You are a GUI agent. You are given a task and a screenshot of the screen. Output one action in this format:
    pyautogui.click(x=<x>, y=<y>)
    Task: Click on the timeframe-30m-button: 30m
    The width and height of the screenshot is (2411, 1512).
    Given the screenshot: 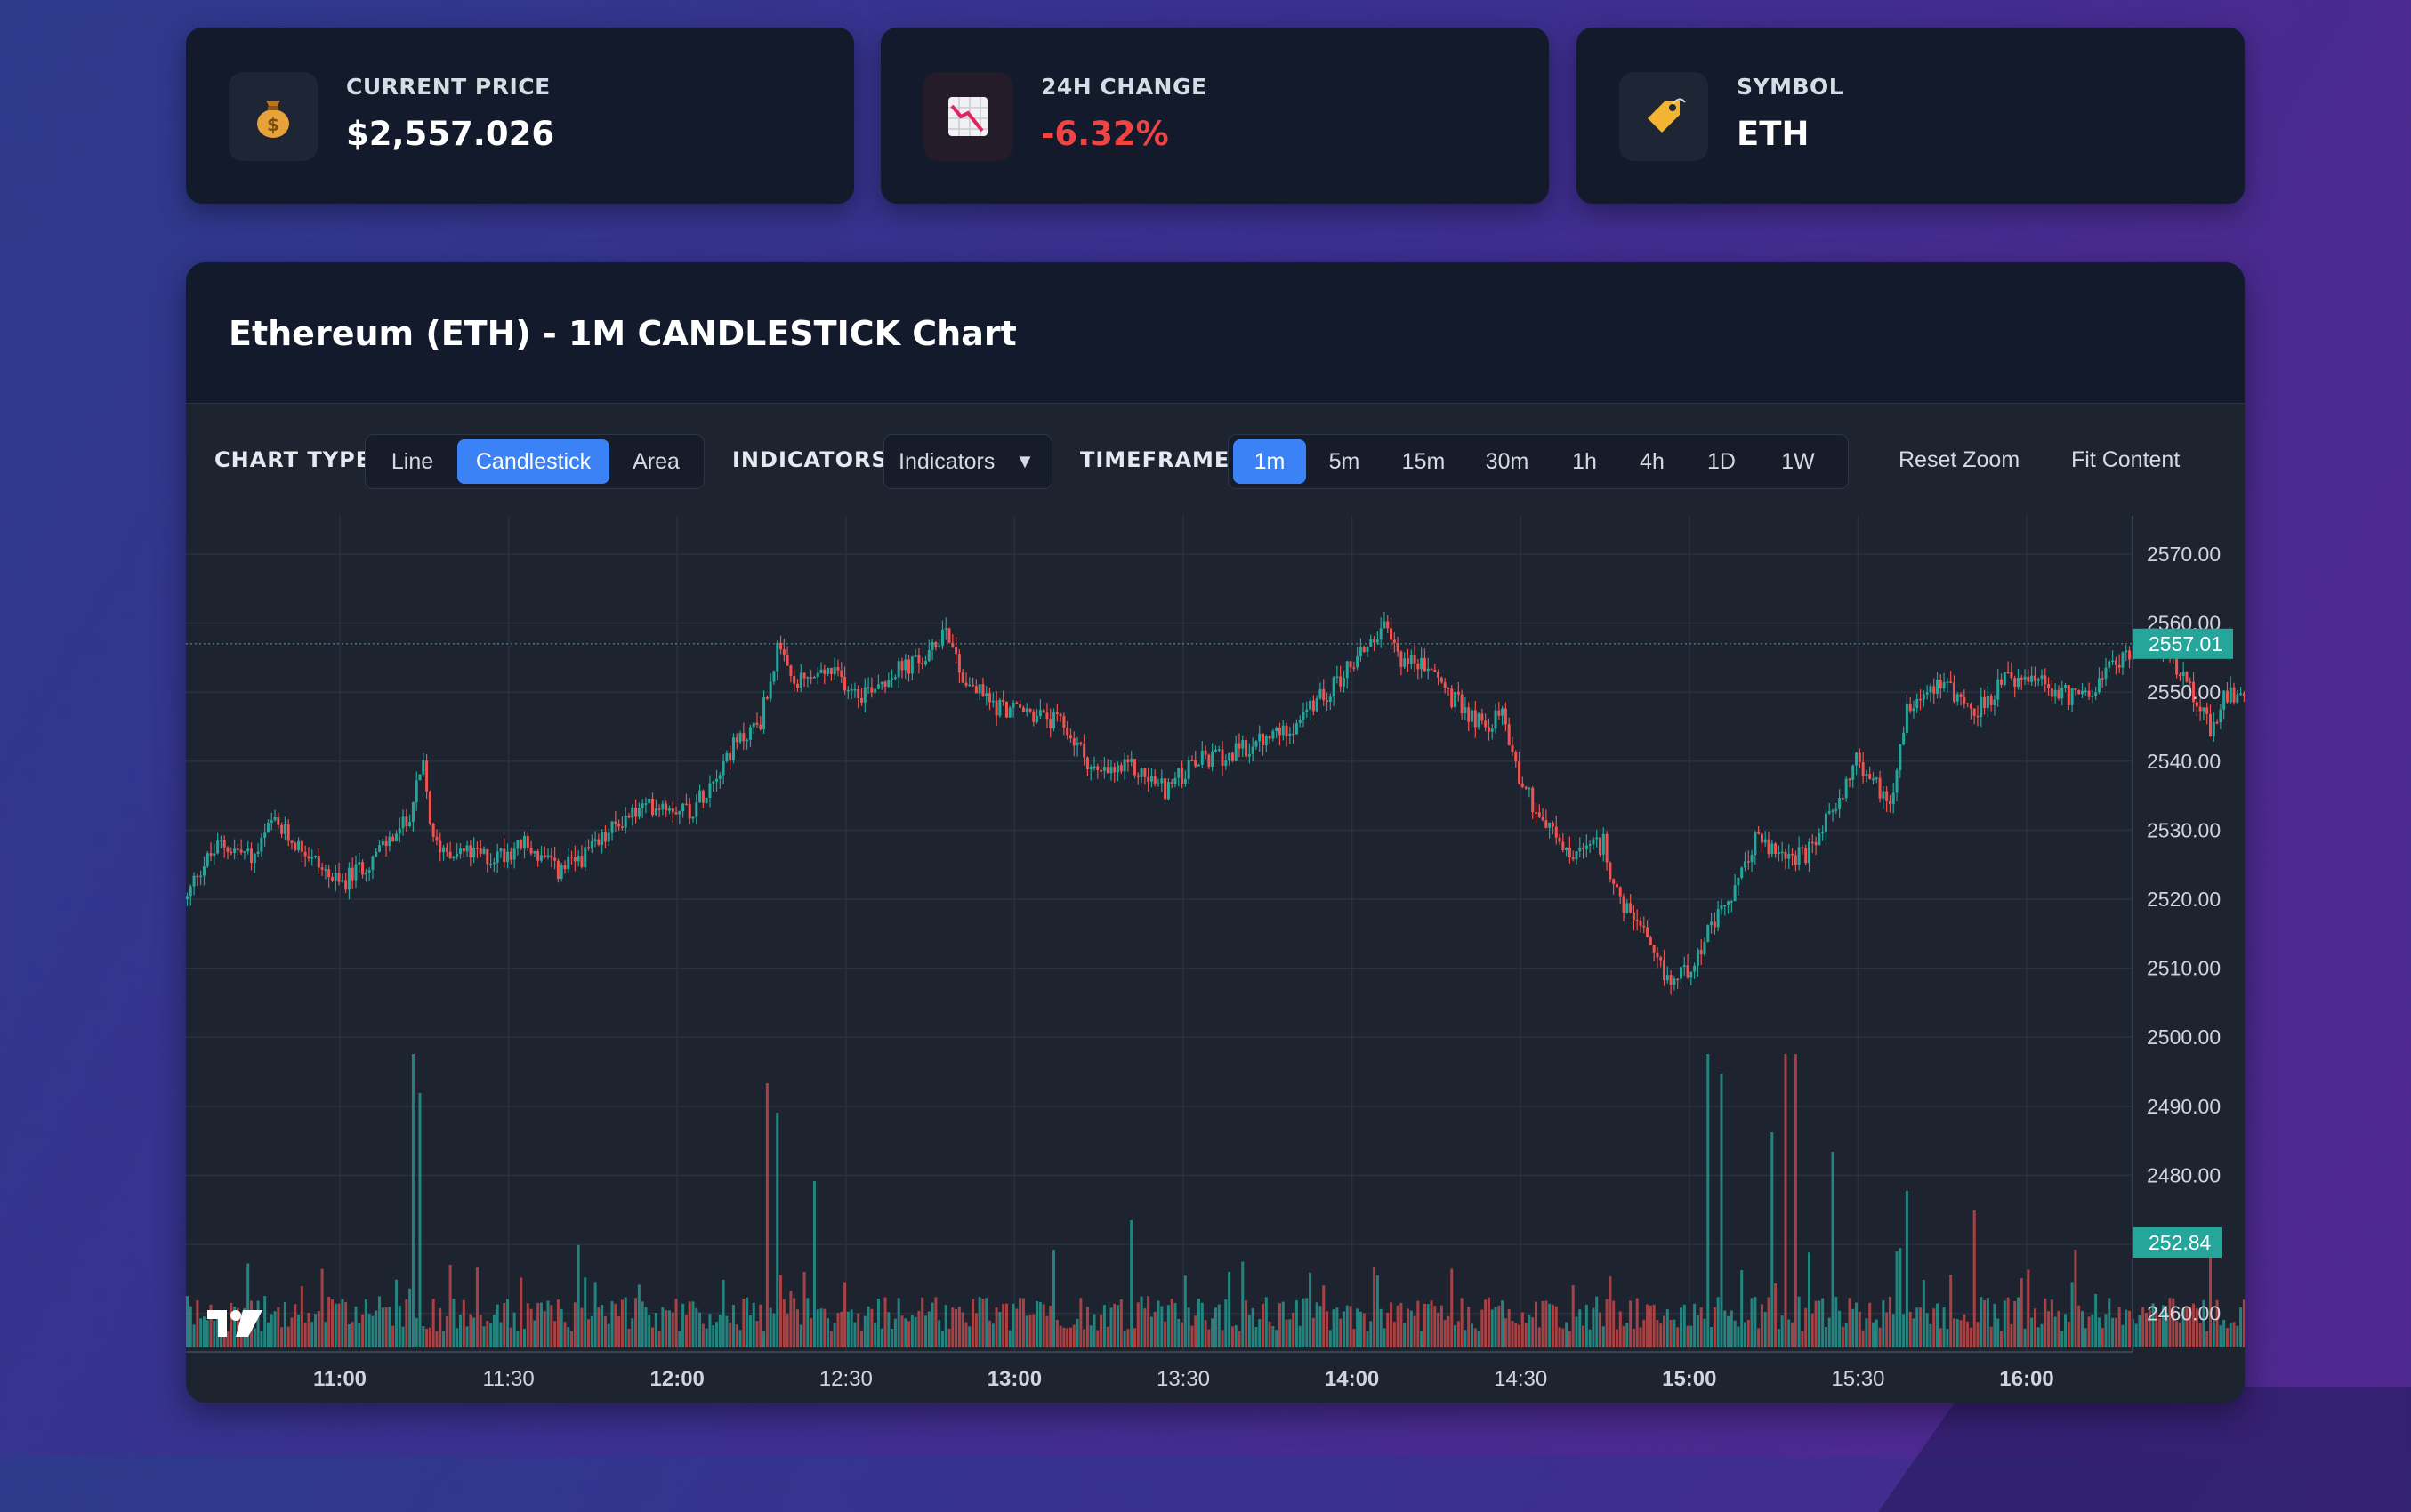 What is the action you would take?
    pyautogui.click(x=1507, y=461)
    